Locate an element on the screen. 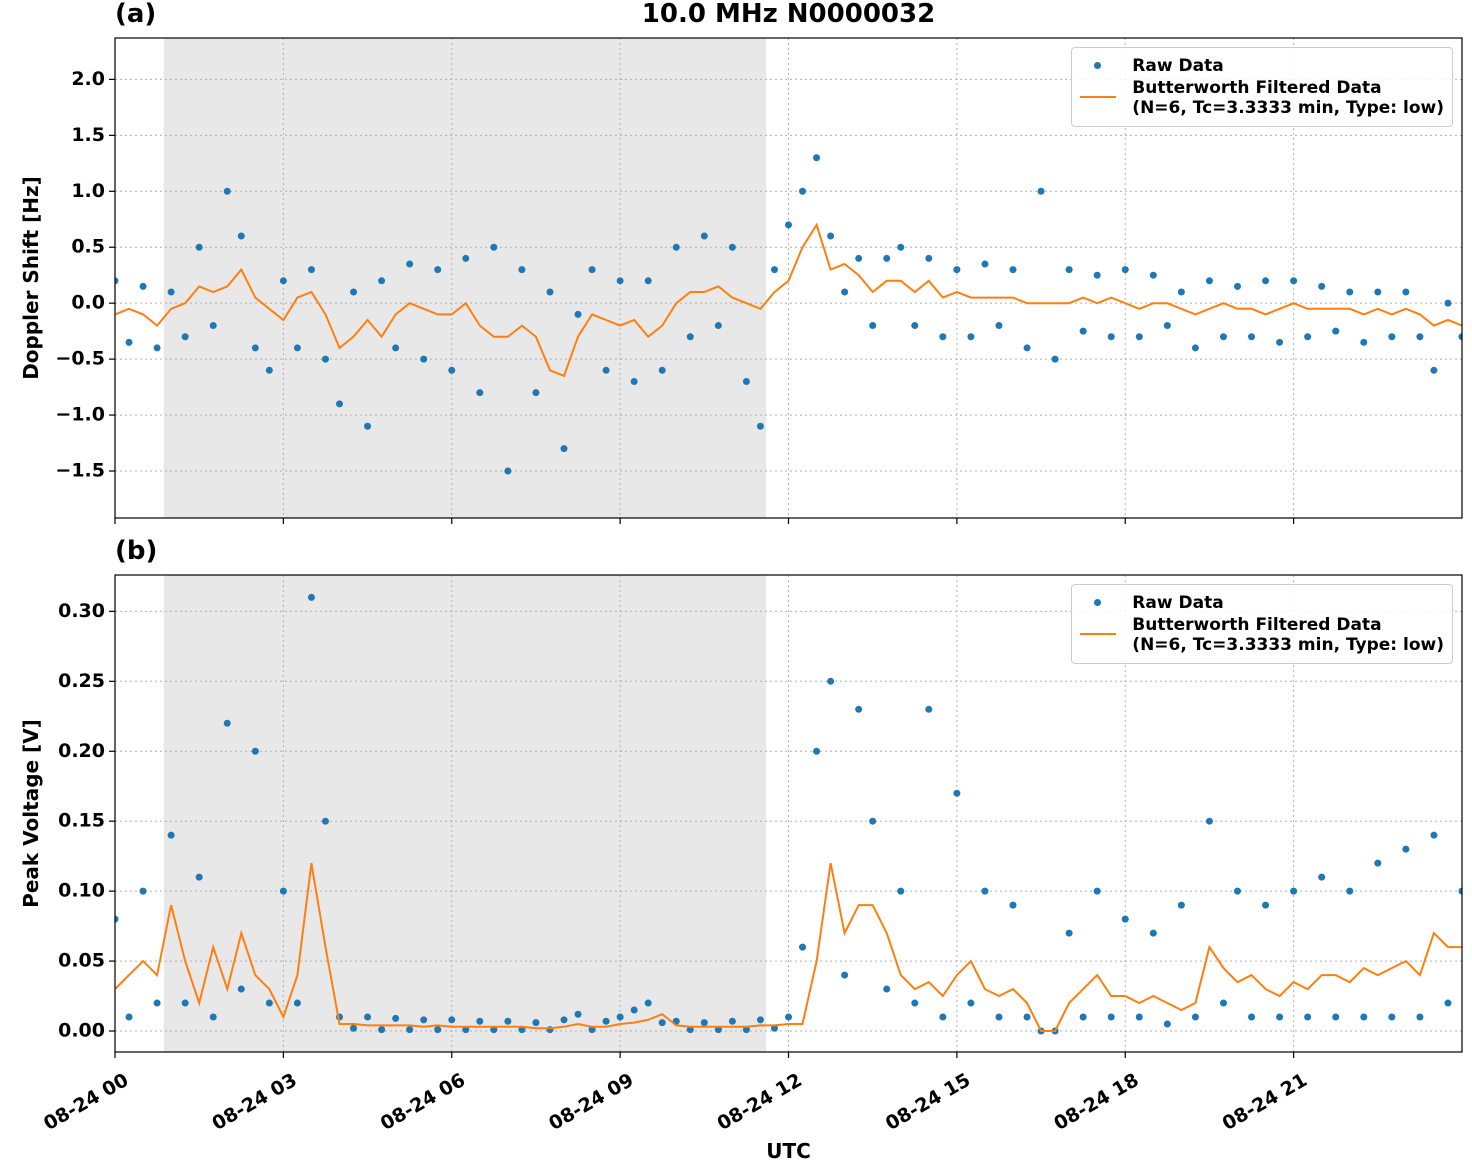 The width and height of the screenshot is (1472, 1172). filtered-line is located at coordinates (788, 947).